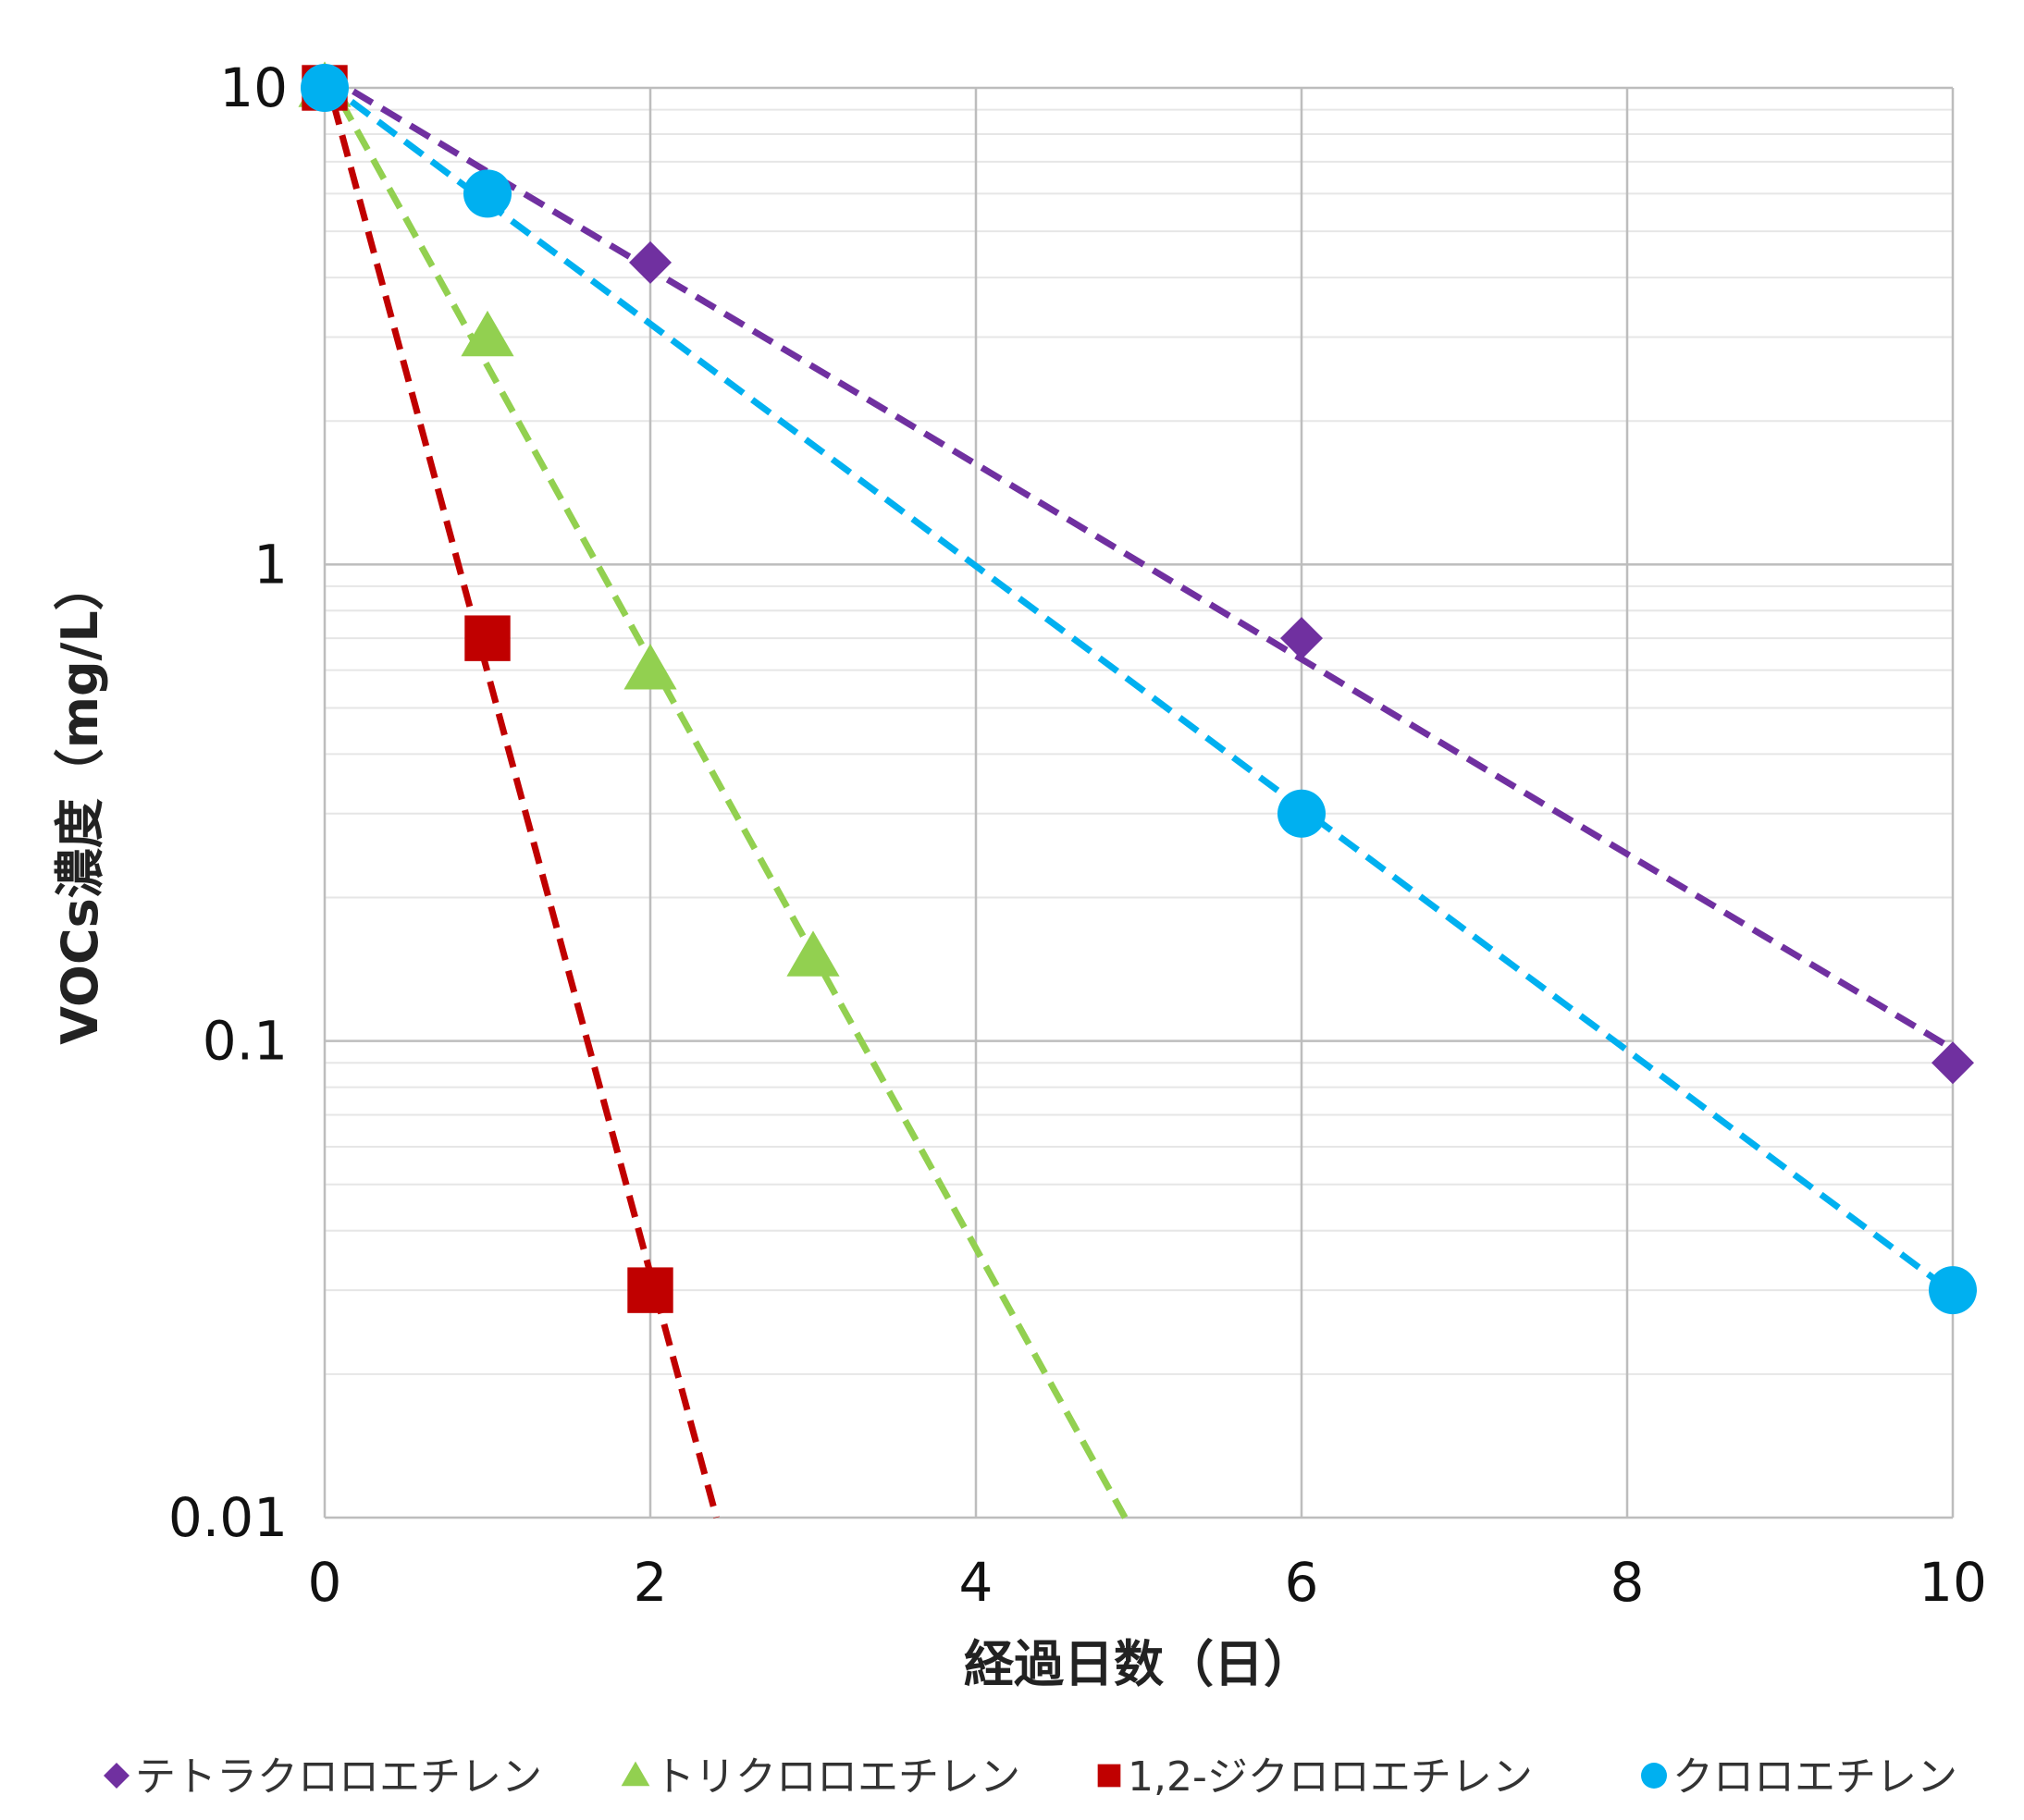 Image resolution: width=2024 pixels, height=1820 pixels. I want to click on x-tick-label: 10, so click(1953, 1582).